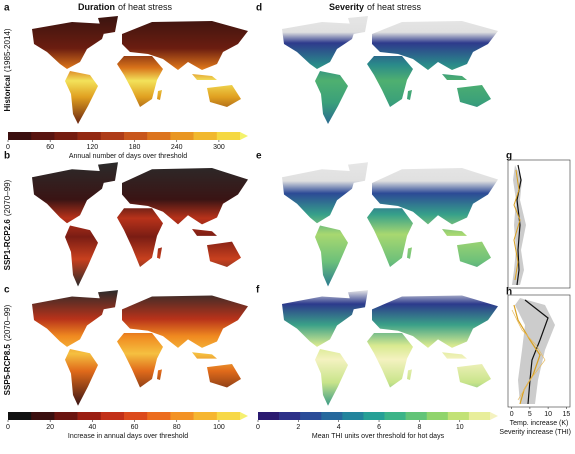 The width and height of the screenshot is (575, 454). I want to click on x-tick-label: 15, so click(566, 414).